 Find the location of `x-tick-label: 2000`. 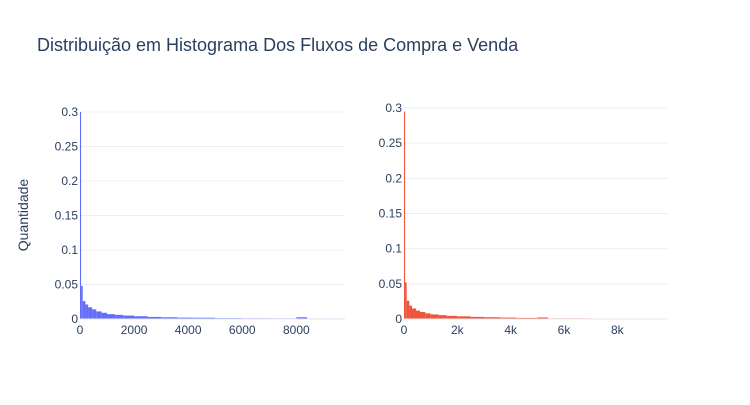

x-tick-label: 2000 is located at coordinates (134, 330).